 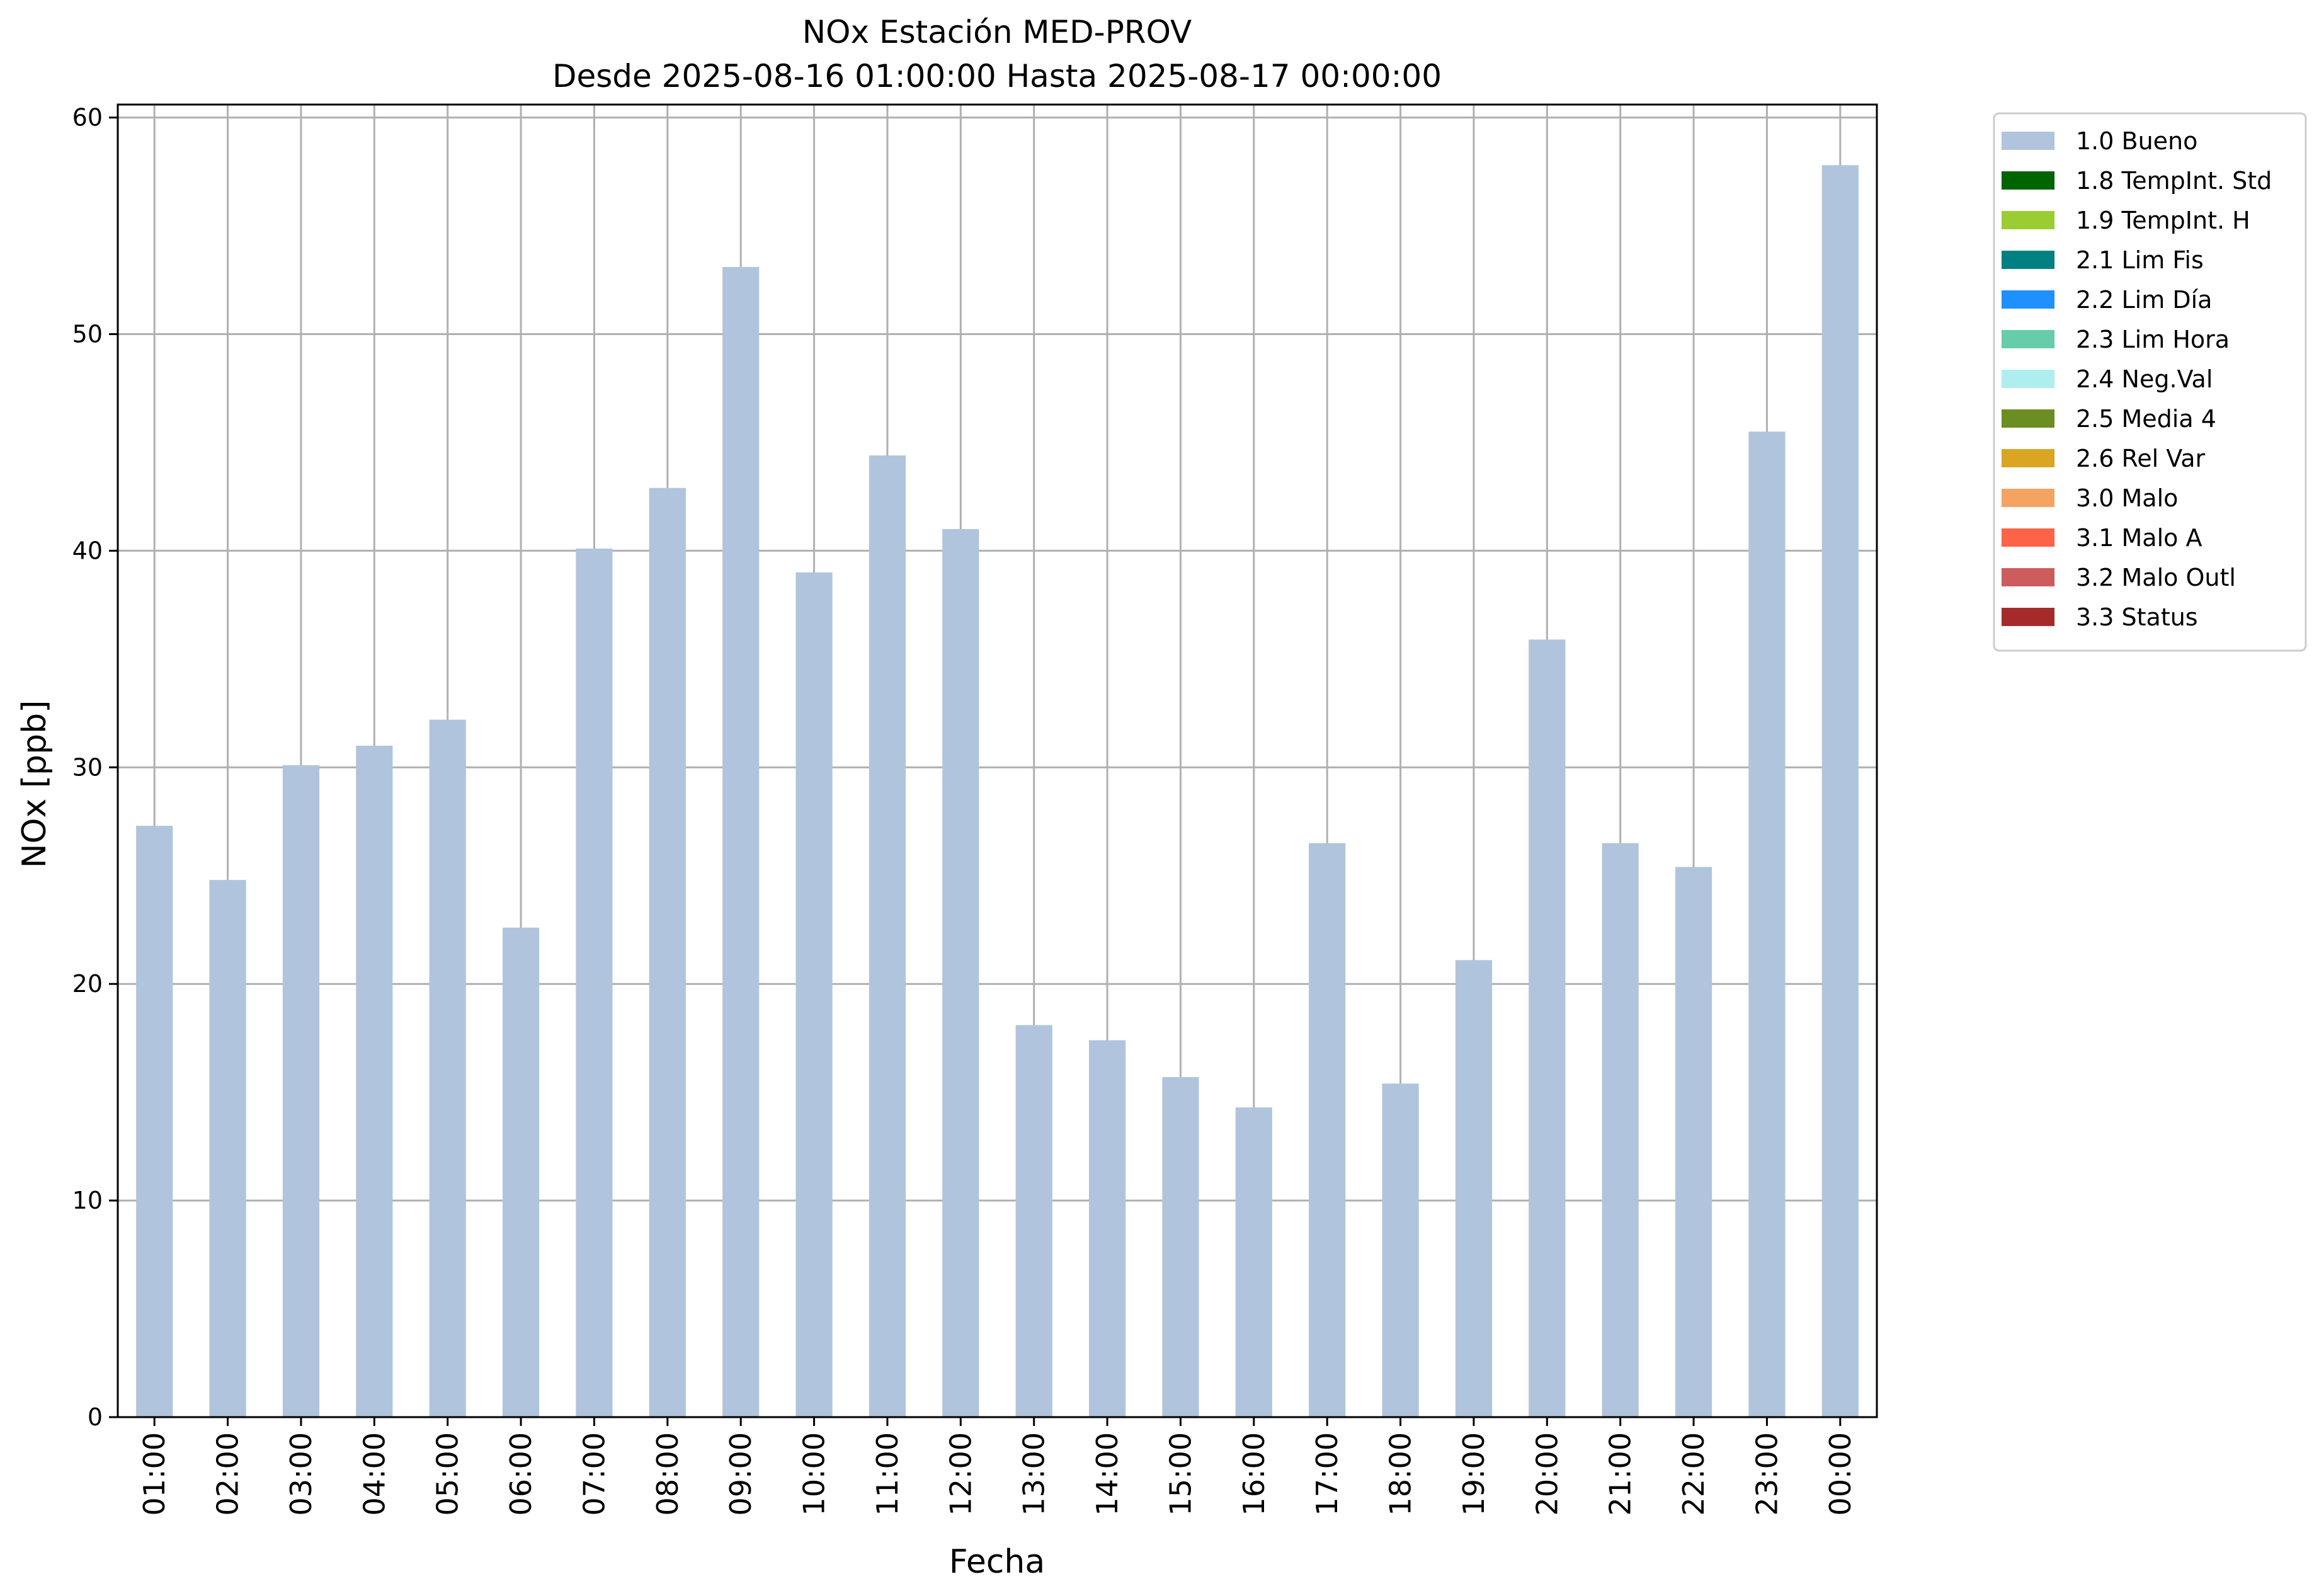 I want to click on x-tick-label: 14:00, so click(x=1107, y=1474).